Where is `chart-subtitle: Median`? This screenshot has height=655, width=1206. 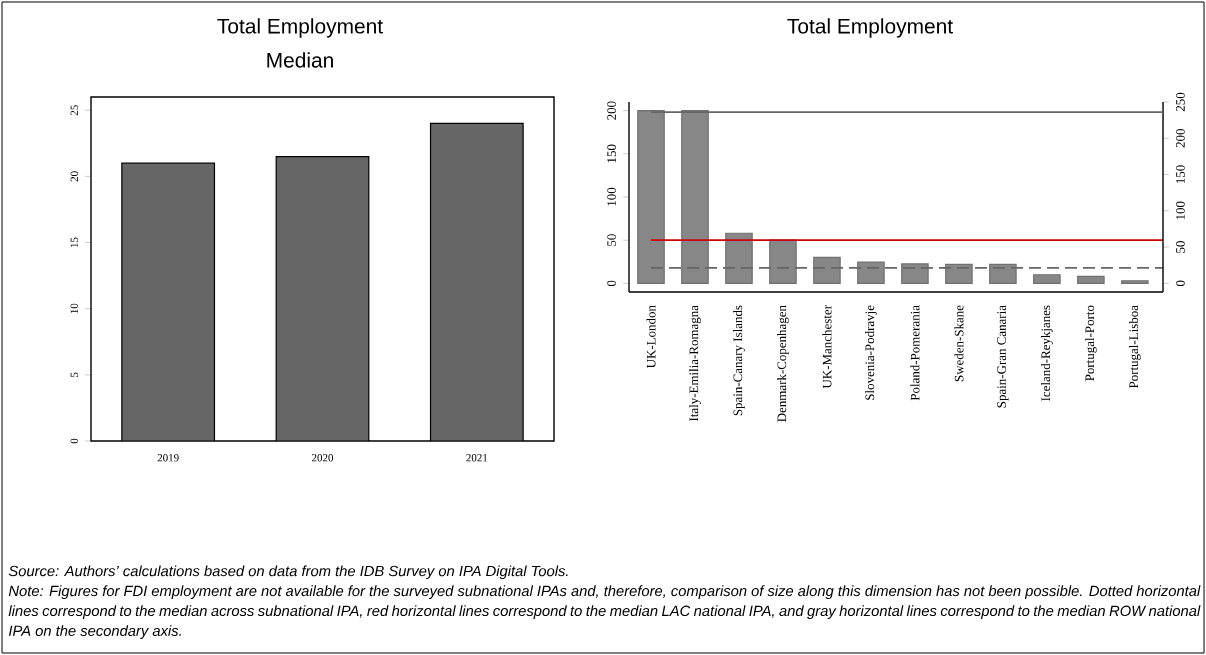 chart-subtitle: Median is located at coordinates (300, 60).